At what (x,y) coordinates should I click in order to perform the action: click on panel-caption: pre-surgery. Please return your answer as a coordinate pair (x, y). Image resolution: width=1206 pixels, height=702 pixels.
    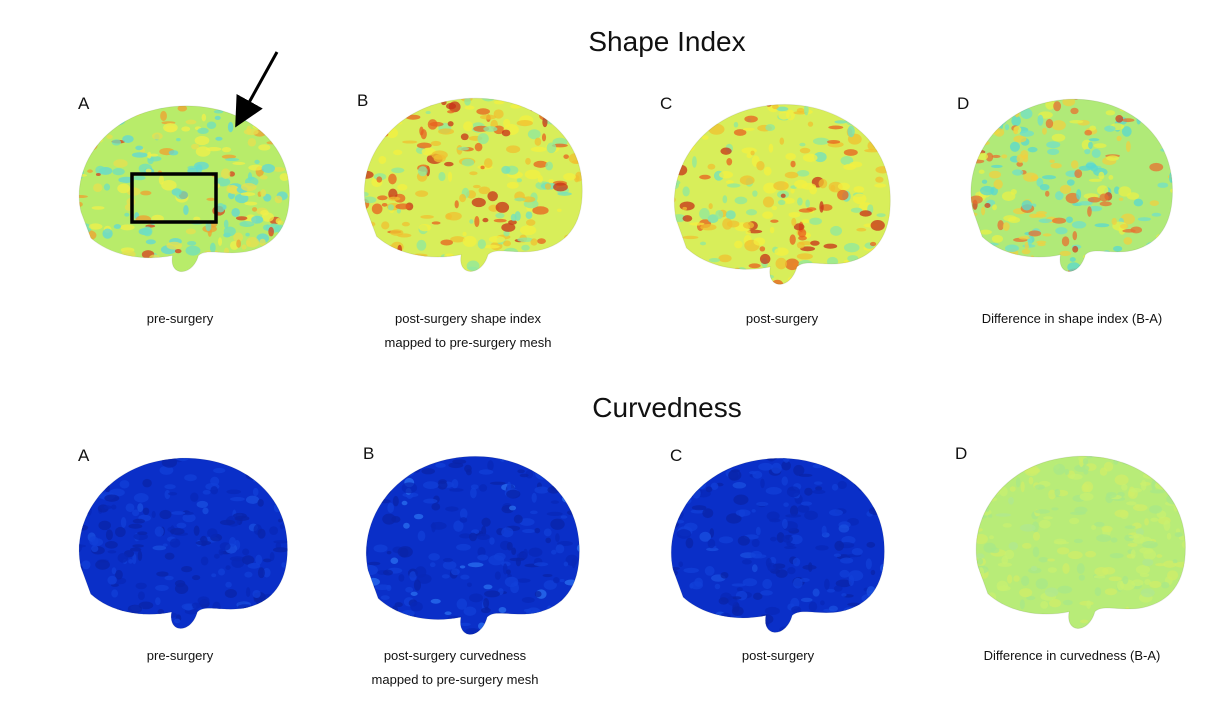
    Looking at the image, I should click on (180, 318).